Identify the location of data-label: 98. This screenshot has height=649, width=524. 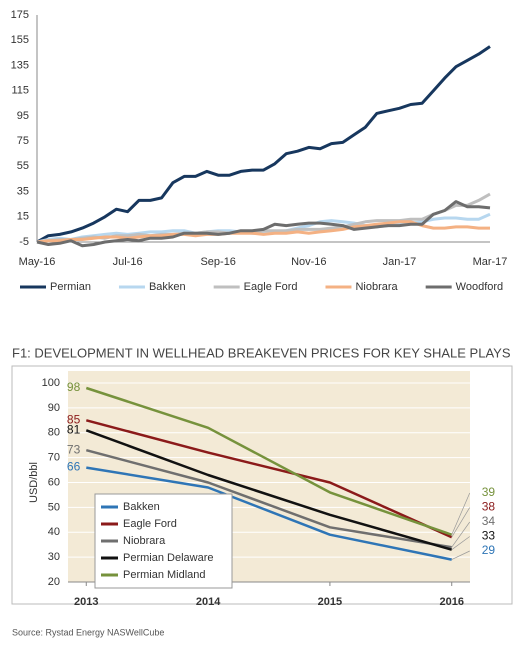
(74, 387).